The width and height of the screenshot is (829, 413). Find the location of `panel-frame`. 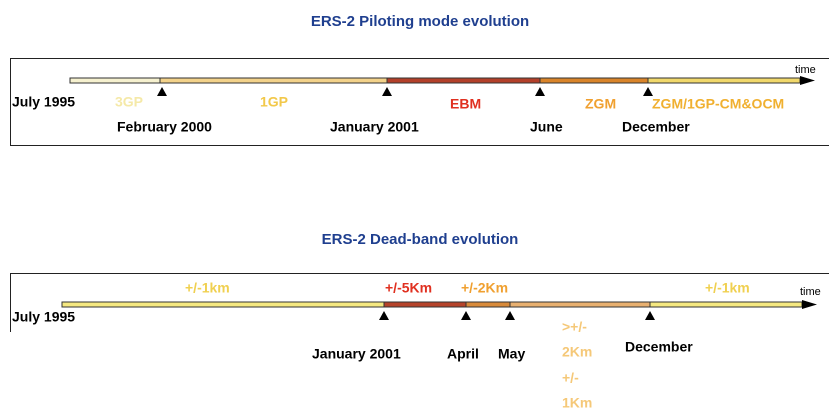

panel-frame is located at coordinates (419, 302).